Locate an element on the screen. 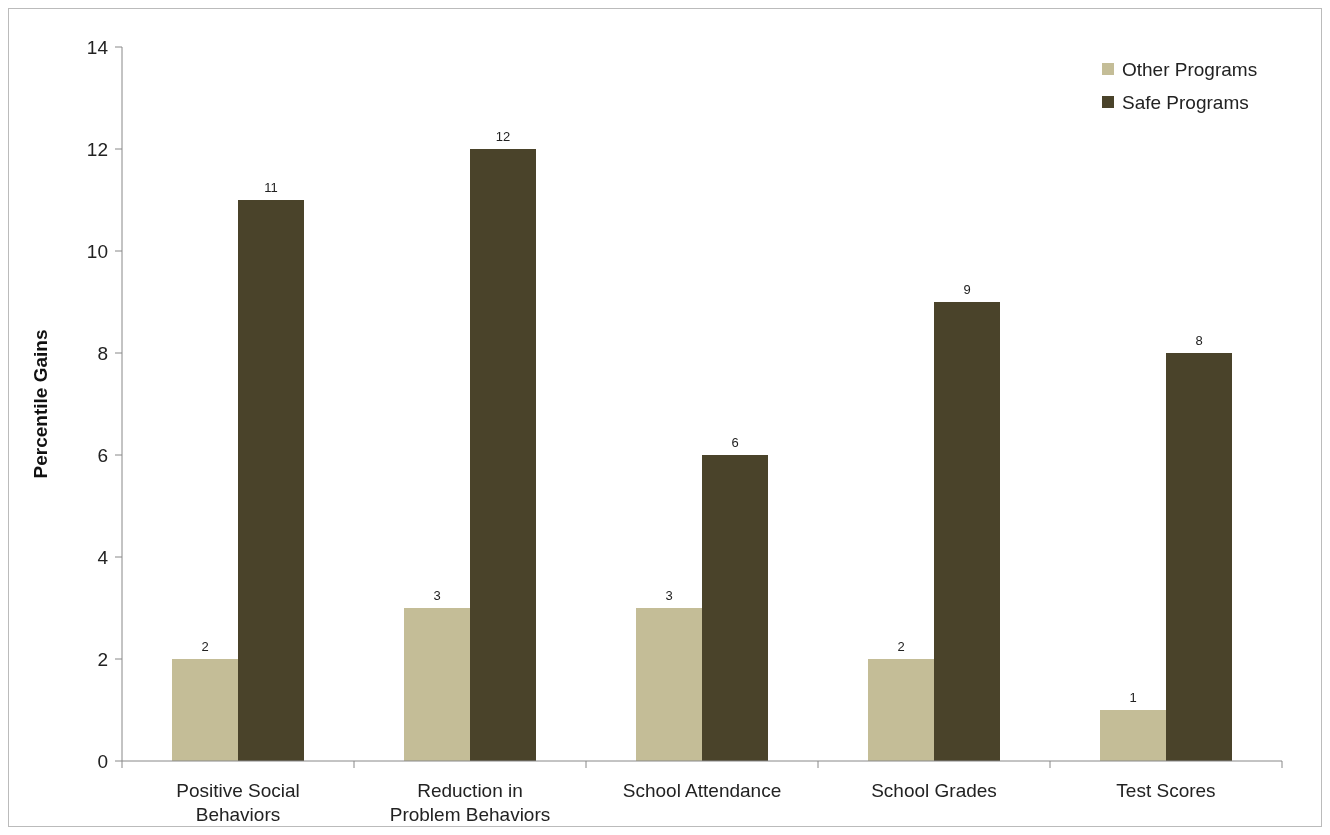 This screenshot has height=835, width=1330. x-tick-label: School Attendance is located at coordinates (702, 790).